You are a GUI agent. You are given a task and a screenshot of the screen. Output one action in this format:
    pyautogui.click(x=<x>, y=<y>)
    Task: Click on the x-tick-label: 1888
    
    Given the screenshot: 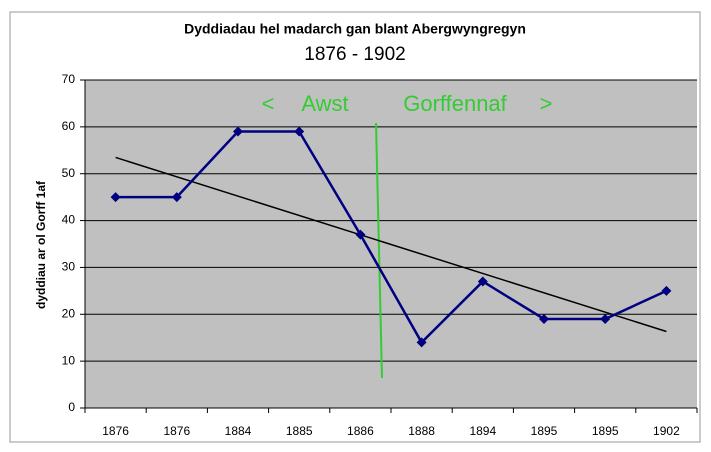 What is the action you would take?
    pyautogui.click(x=421, y=431)
    